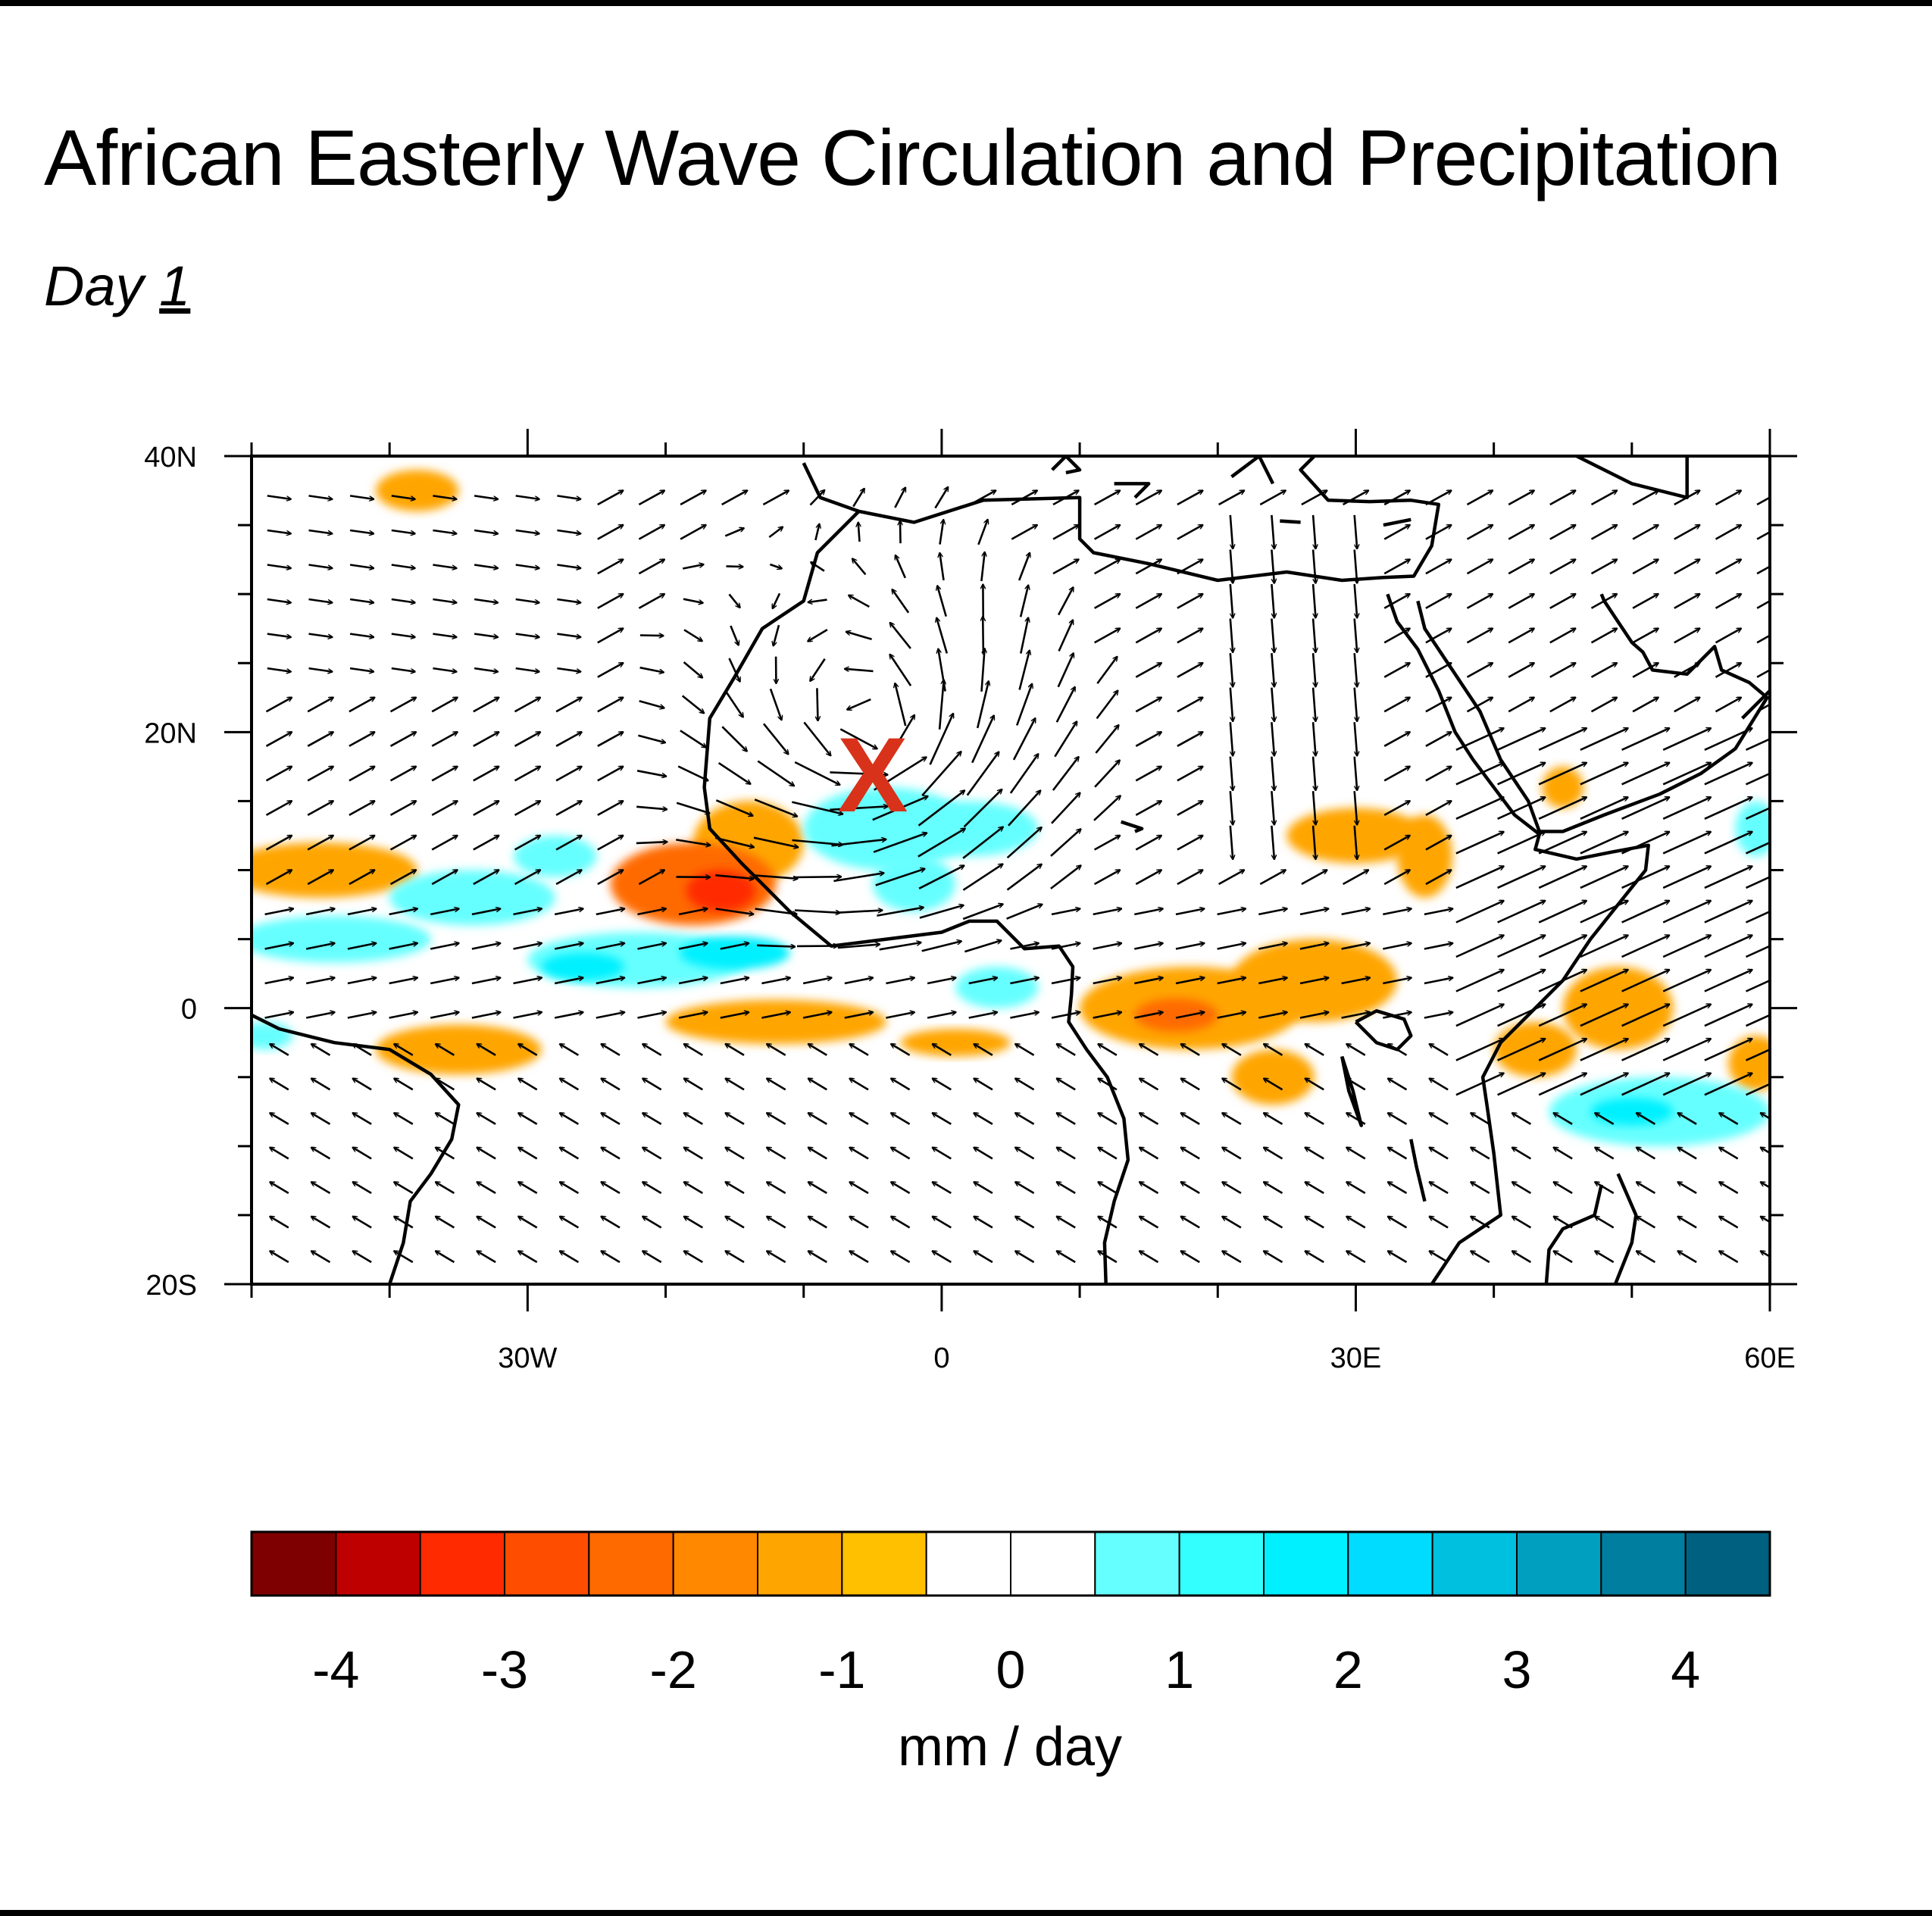 This screenshot has width=1932, height=1916. What do you see at coordinates (117, 286) in the screenshot?
I see `figure-subtitle: Day 1` at bounding box center [117, 286].